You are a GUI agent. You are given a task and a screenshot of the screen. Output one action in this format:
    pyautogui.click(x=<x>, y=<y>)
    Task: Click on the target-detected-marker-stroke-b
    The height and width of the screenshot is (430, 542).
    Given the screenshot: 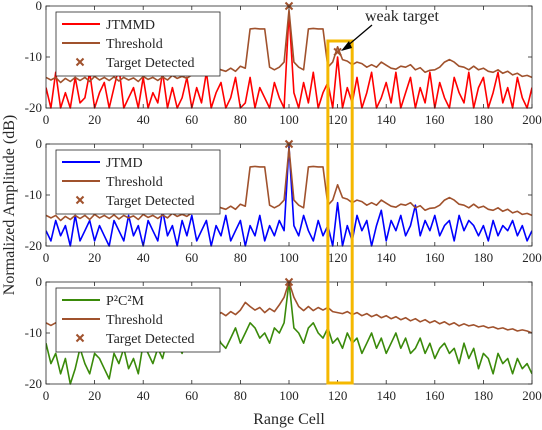 What is the action you would take?
    pyautogui.click(x=337, y=52)
    